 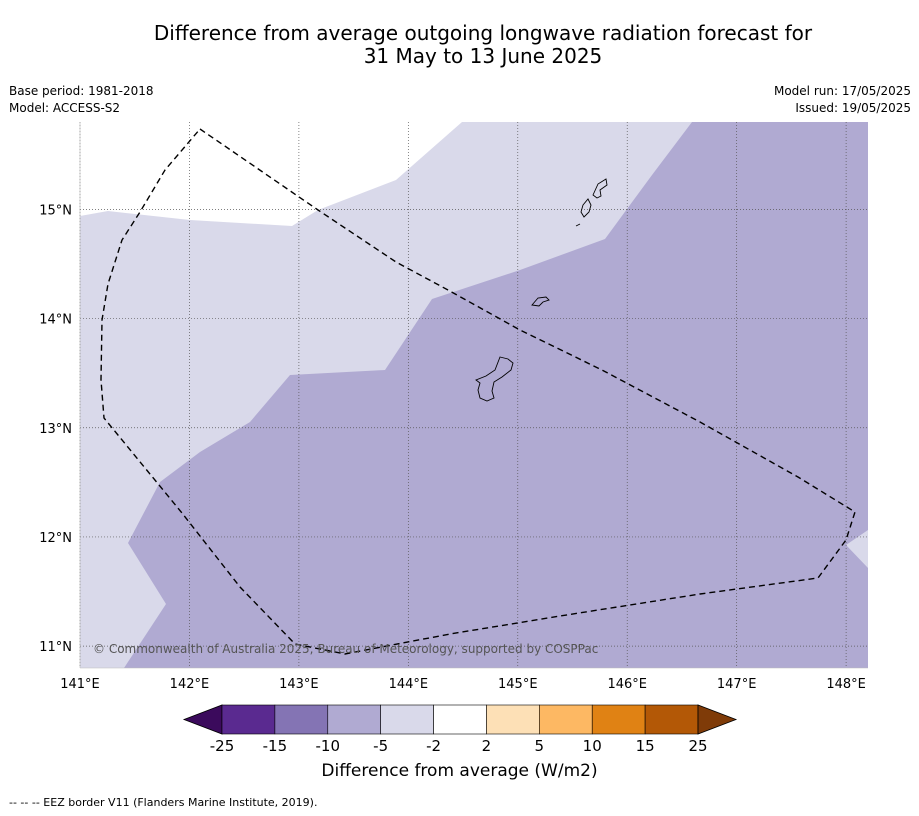 What do you see at coordinates (55, 647) in the screenshot?
I see `lat-tick-label: 11°N` at bounding box center [55, 647].